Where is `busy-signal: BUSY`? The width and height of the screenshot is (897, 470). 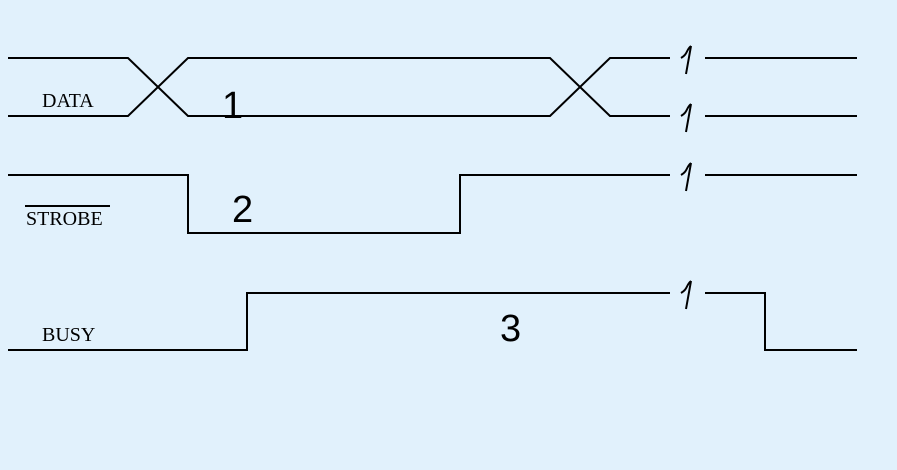 busy-signal: BUSY is located at coordinates (432, 315).